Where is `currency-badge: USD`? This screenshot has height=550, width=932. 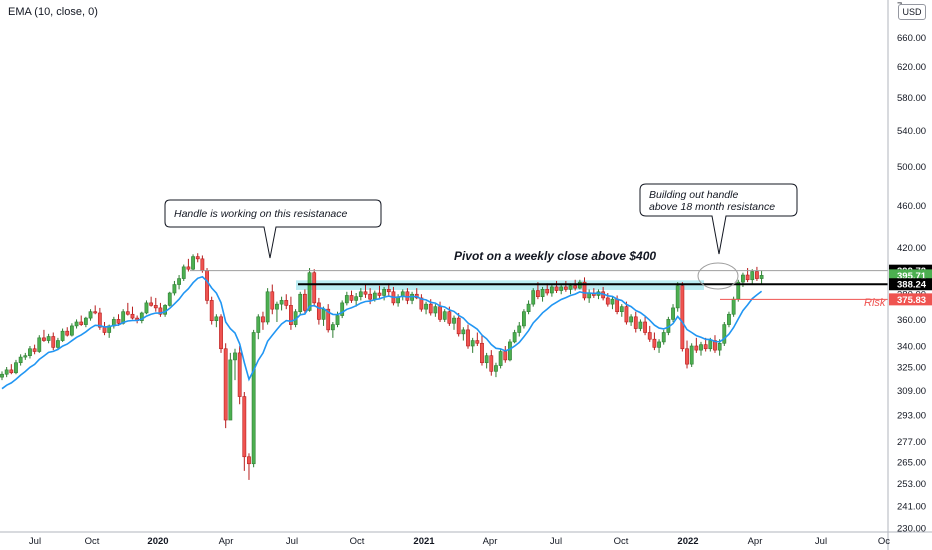
currency-badge: USD is located at coordinates (912, 12).